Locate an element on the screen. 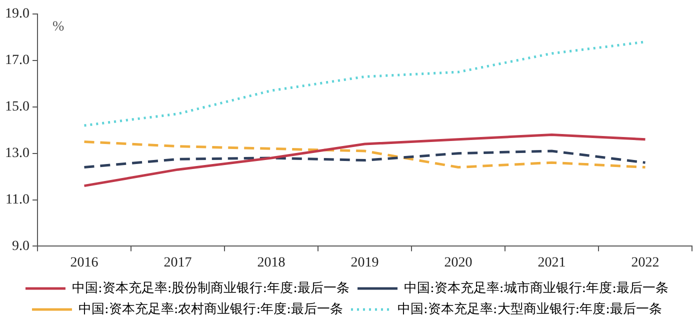 This screenshot has height=326, width=700. x-tick-label: 2018 is located at coordinates (271, 262).